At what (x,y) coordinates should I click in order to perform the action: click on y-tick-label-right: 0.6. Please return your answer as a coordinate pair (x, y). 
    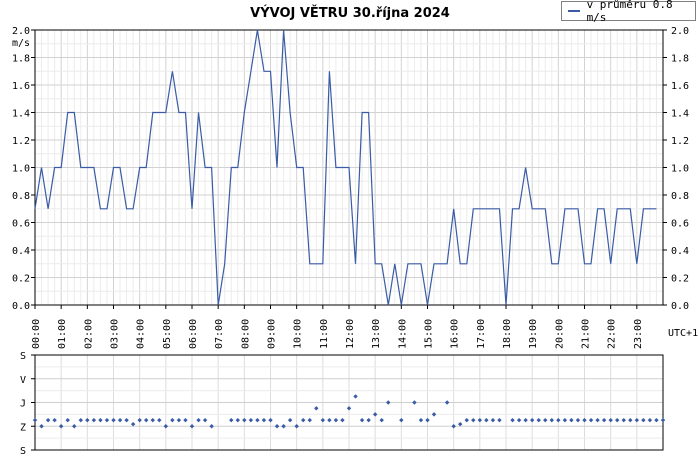
    Looking at the image, I should click on (680, 224).